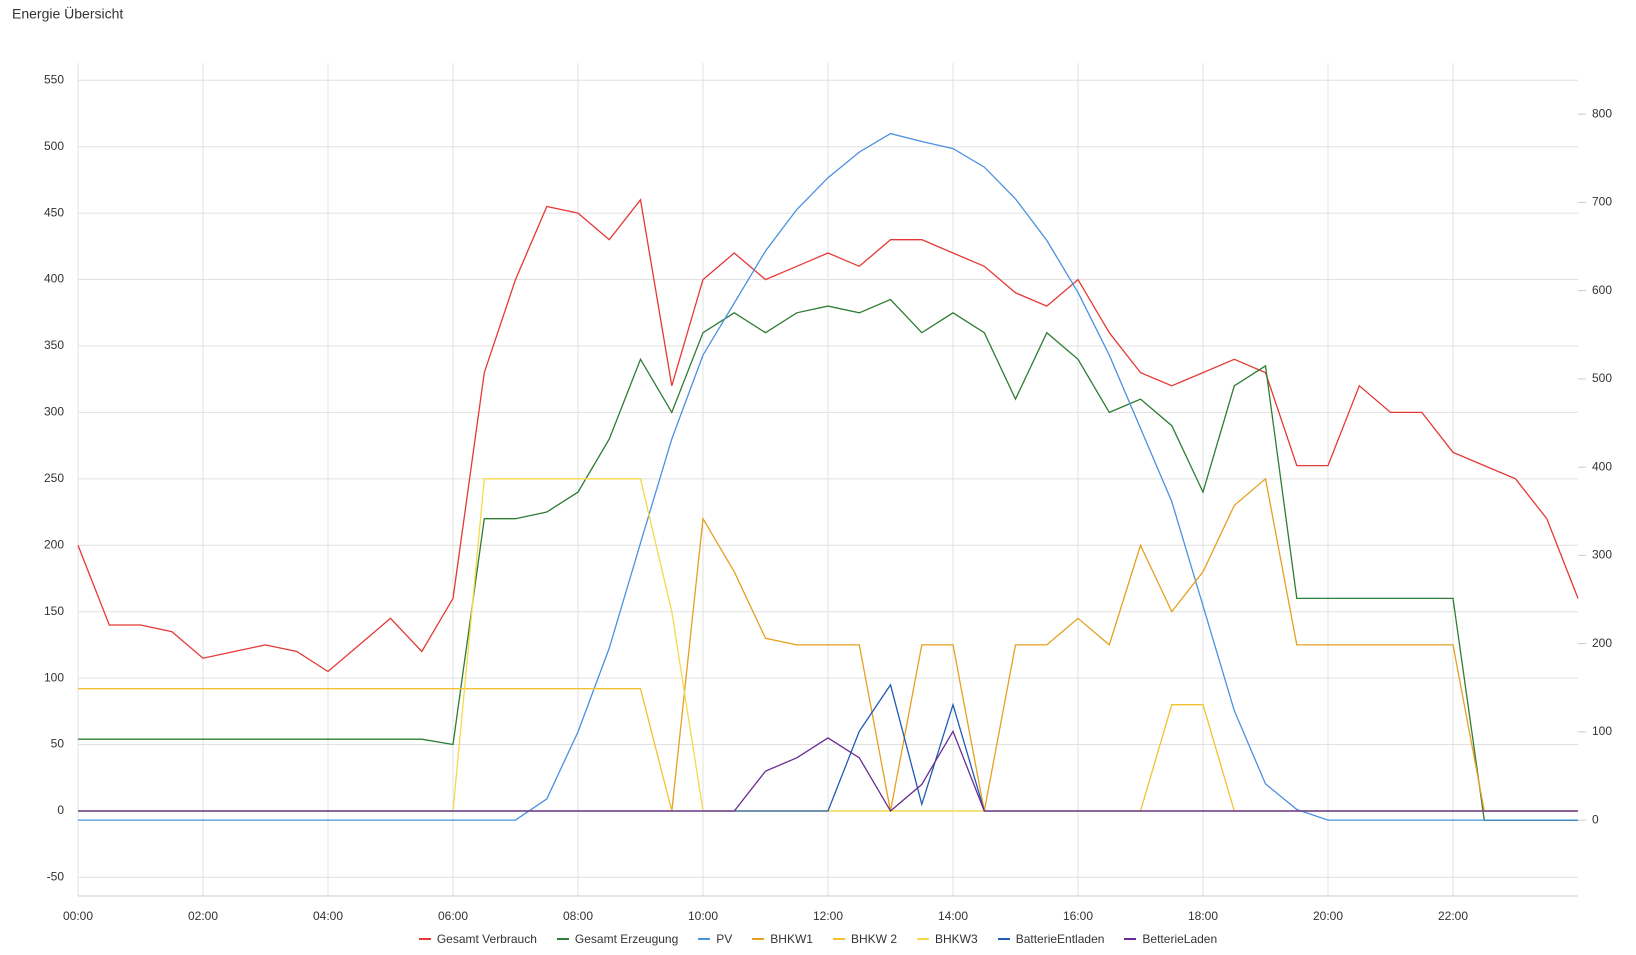  I want to click on y-tick-label: -50, so click(56, 877).